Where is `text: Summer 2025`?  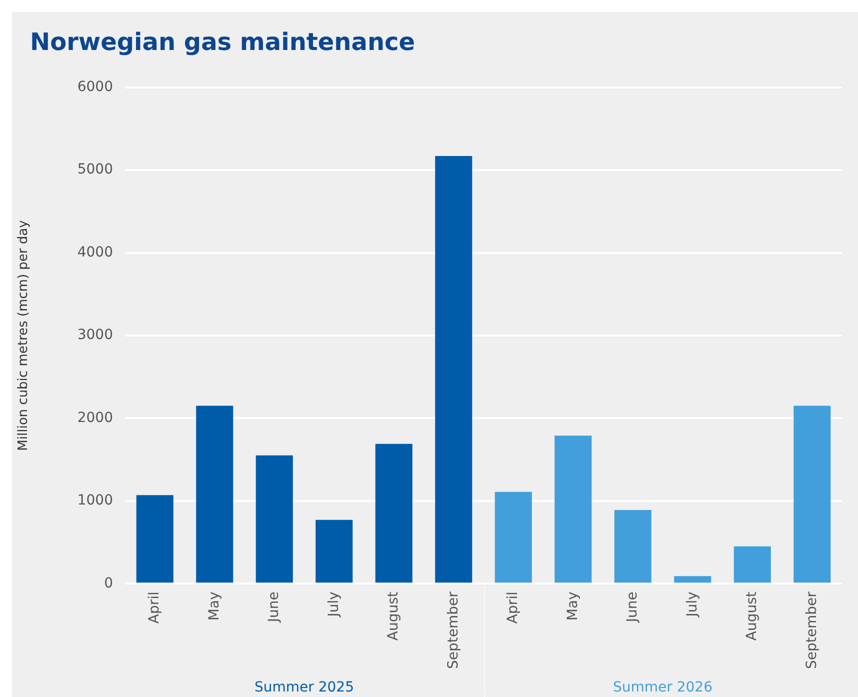 text: Summer 2025 is located at coordinates (304, 688).